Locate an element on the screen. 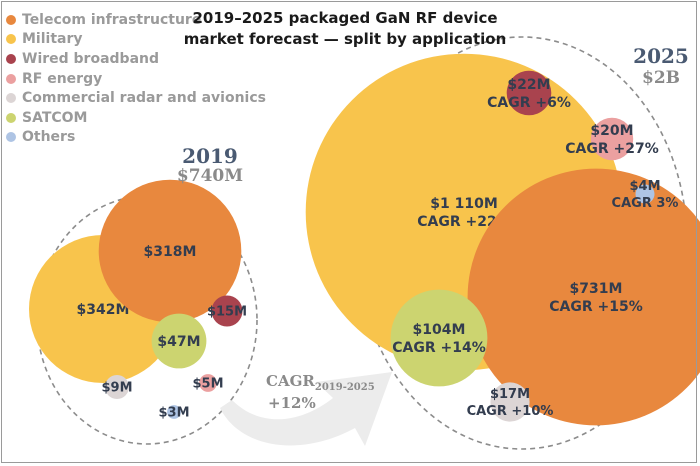 This screenshot has height=466, width=700. bubble-2025-satcom is located at coordinates (439, 338).